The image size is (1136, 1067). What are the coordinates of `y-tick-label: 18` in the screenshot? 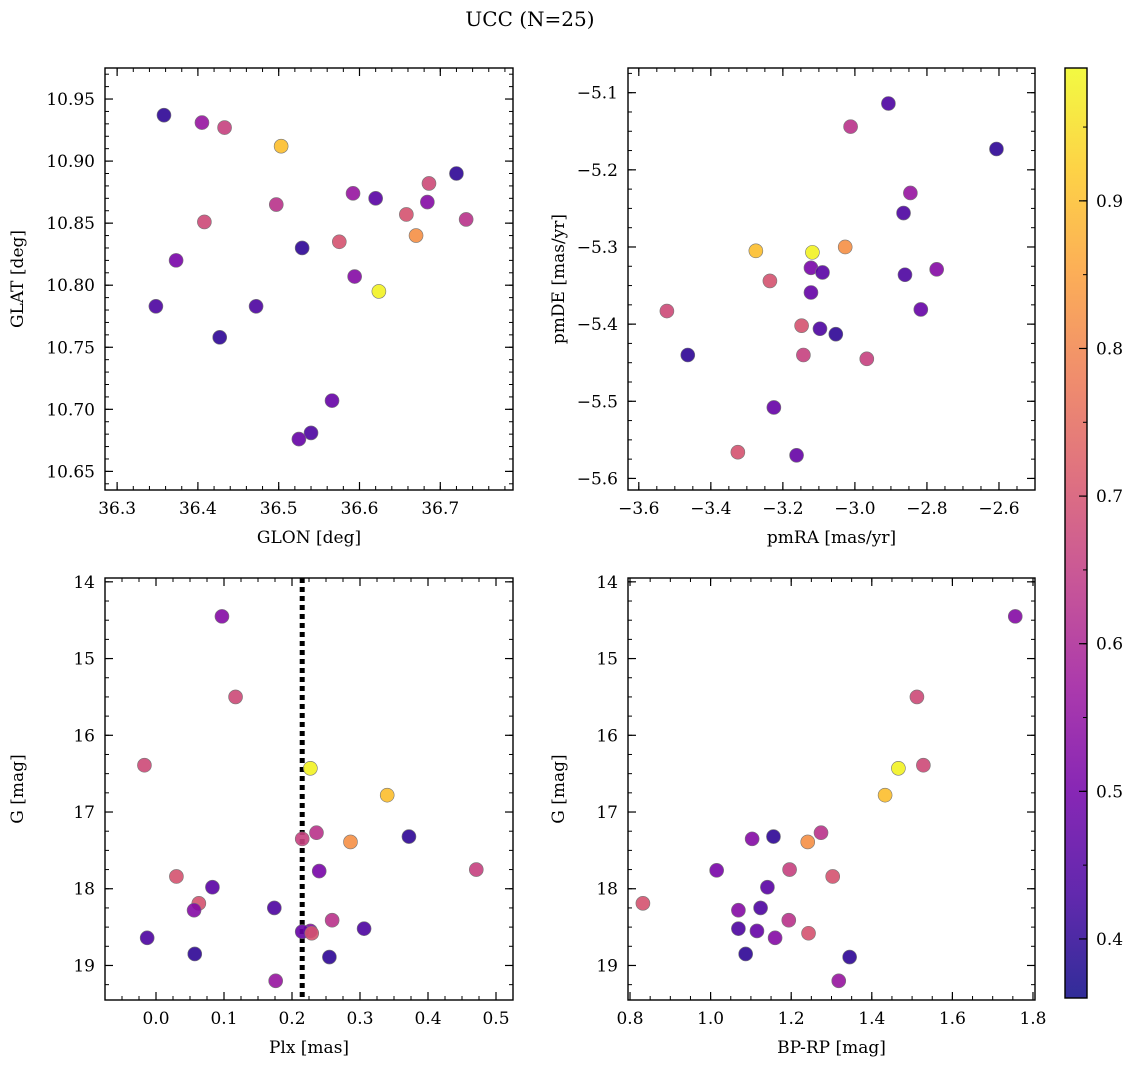 It's located at (84, 890).